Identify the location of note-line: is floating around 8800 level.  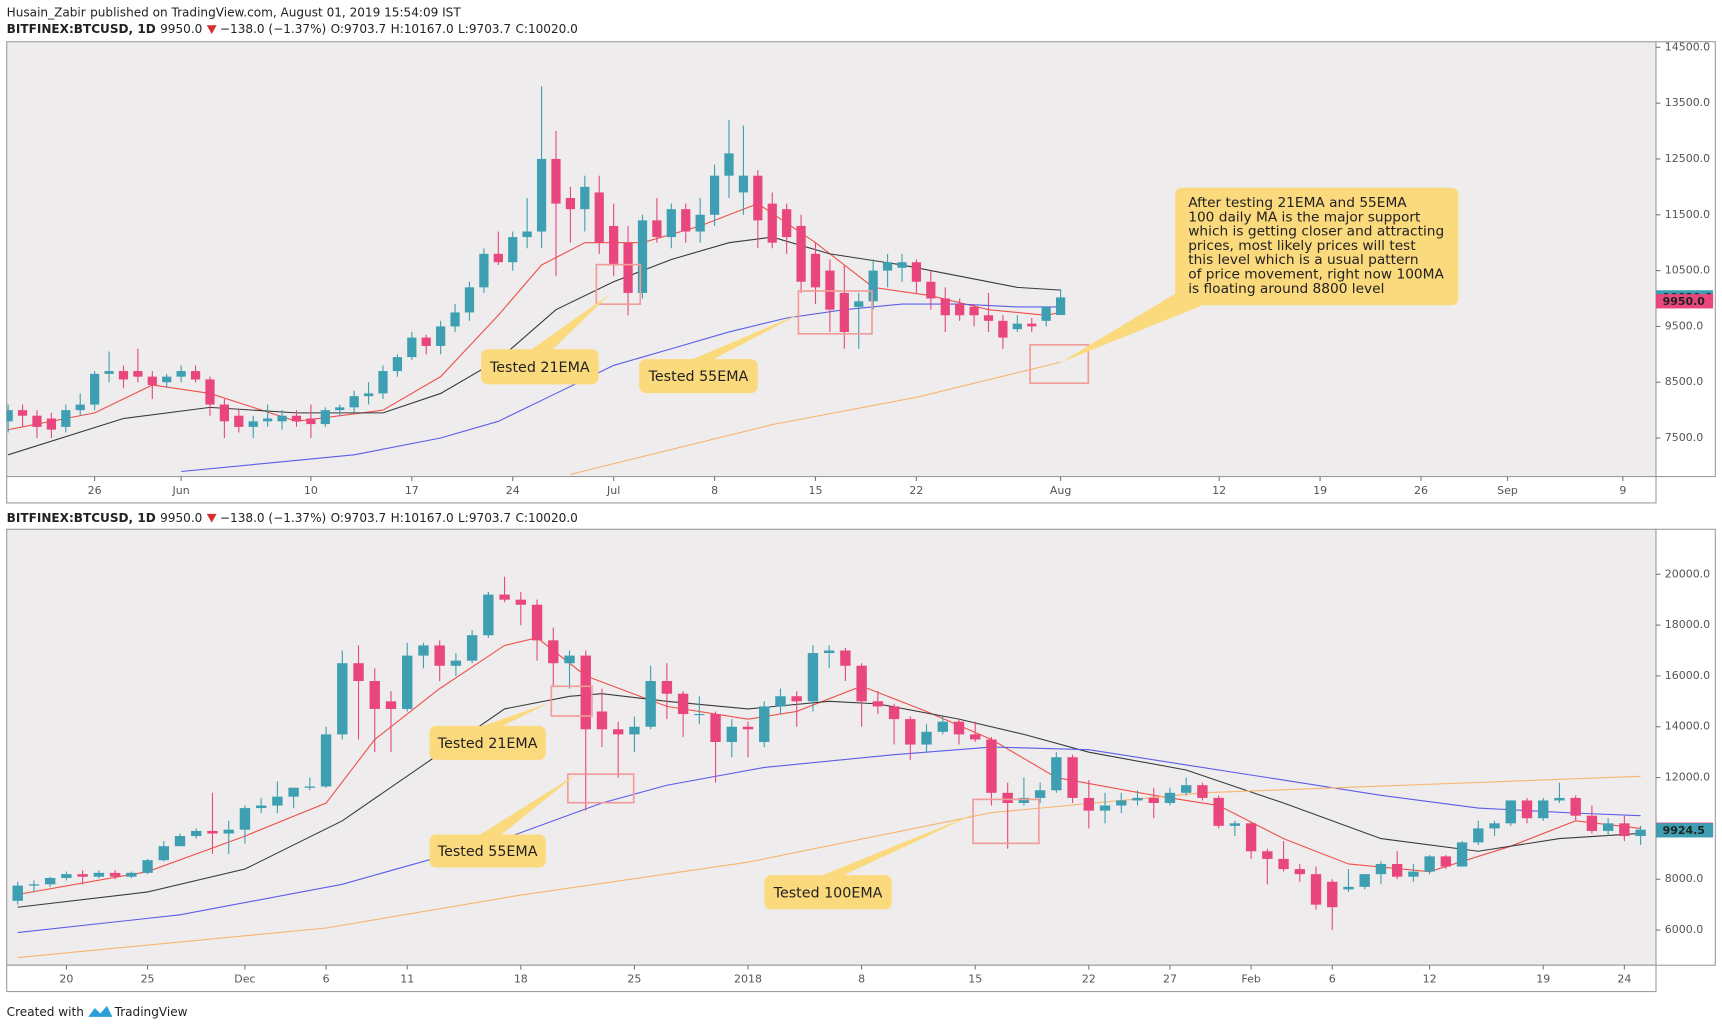
(1286, 289).